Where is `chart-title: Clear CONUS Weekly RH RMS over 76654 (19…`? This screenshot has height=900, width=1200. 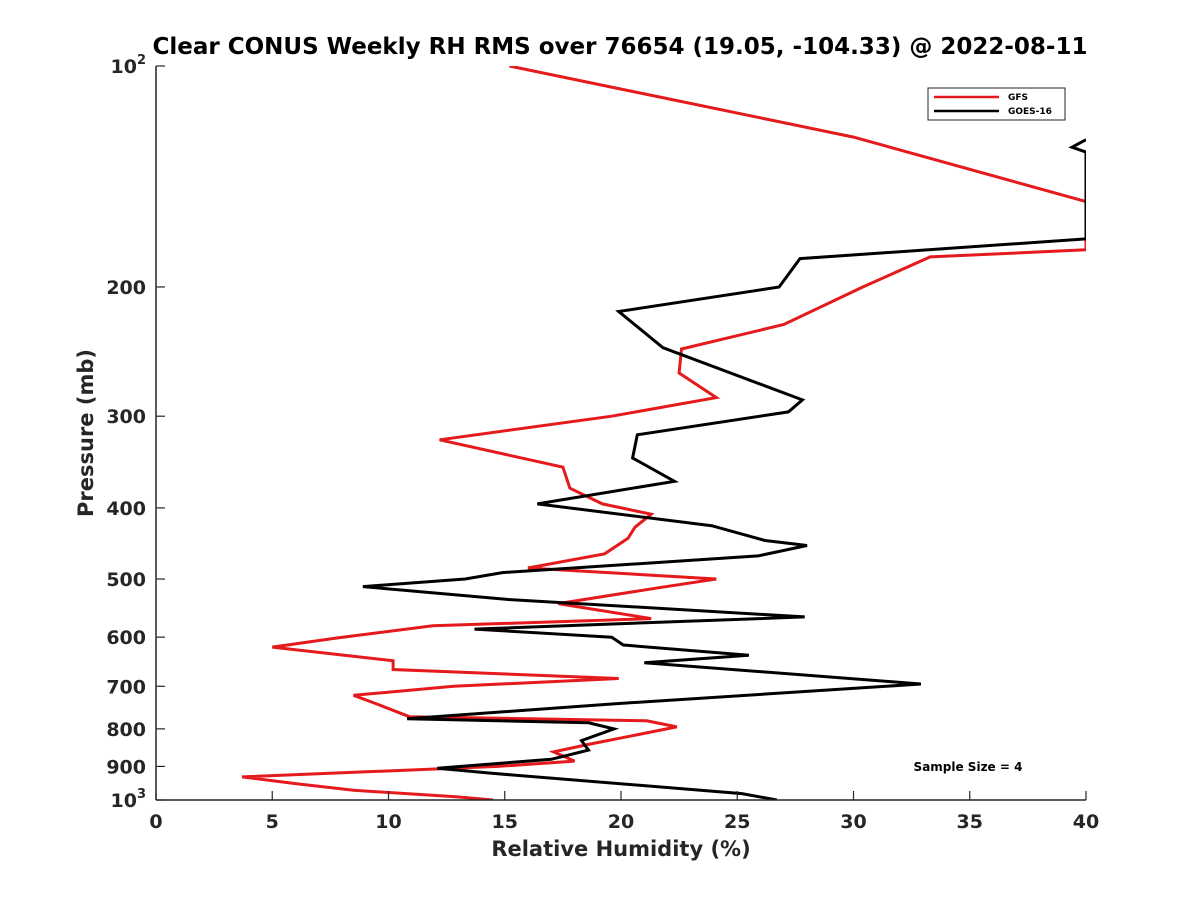 chart-title: Clear CONUS Weekly RH RMS over 76654 (19… is located at coordinates (620, 47).